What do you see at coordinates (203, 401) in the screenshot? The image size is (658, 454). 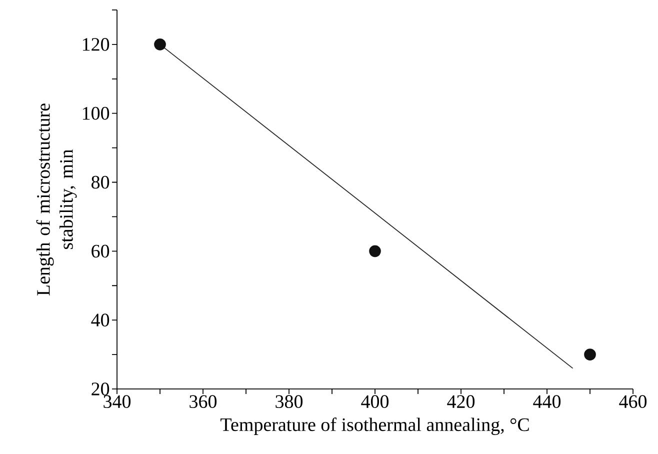 I see `x-tick-label: 360` at bounding box center [203, 401].